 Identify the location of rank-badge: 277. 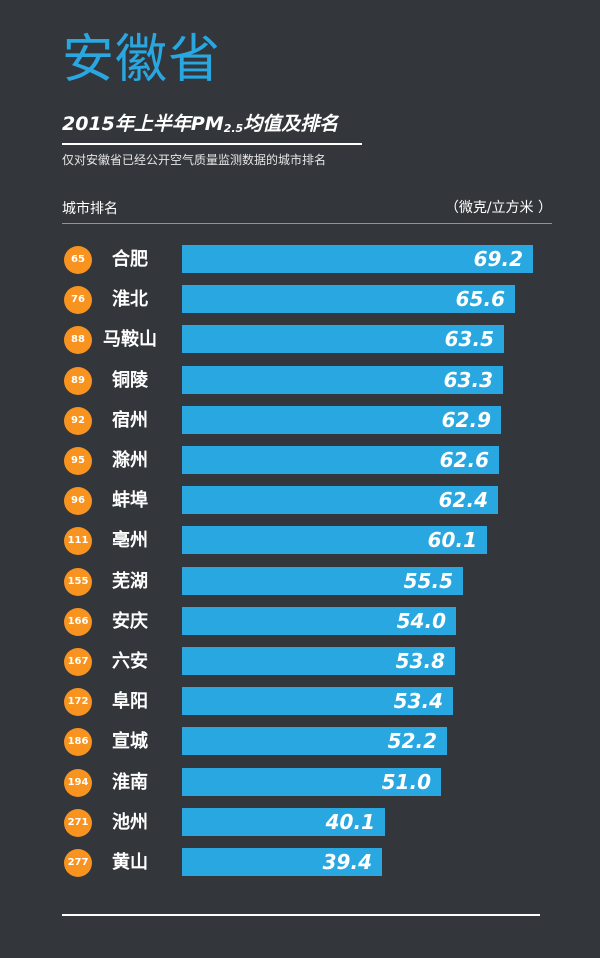
(78, 863).